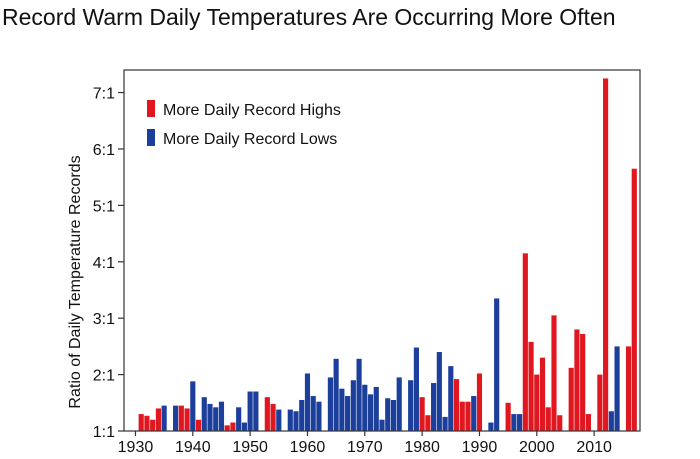  Describe the element at coordinates (141, 422) in the screenshot. I see `bar-record-highs-1931` at that location.